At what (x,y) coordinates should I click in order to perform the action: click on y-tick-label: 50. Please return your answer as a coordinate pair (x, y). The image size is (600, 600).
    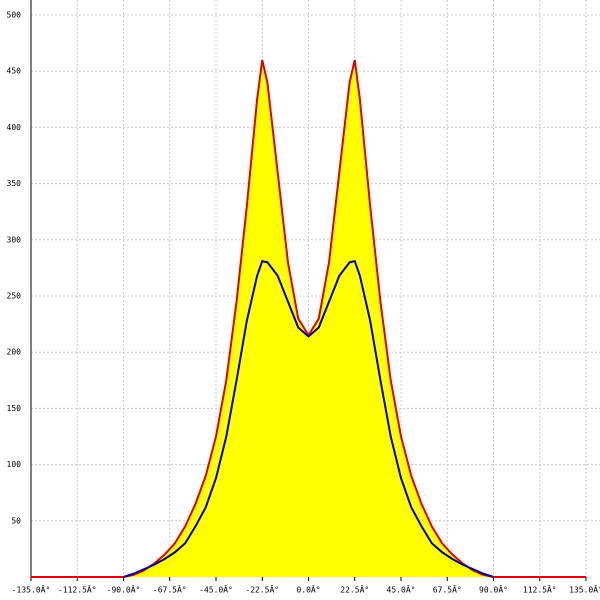
    Looking at the image, I should click on (16, 520).